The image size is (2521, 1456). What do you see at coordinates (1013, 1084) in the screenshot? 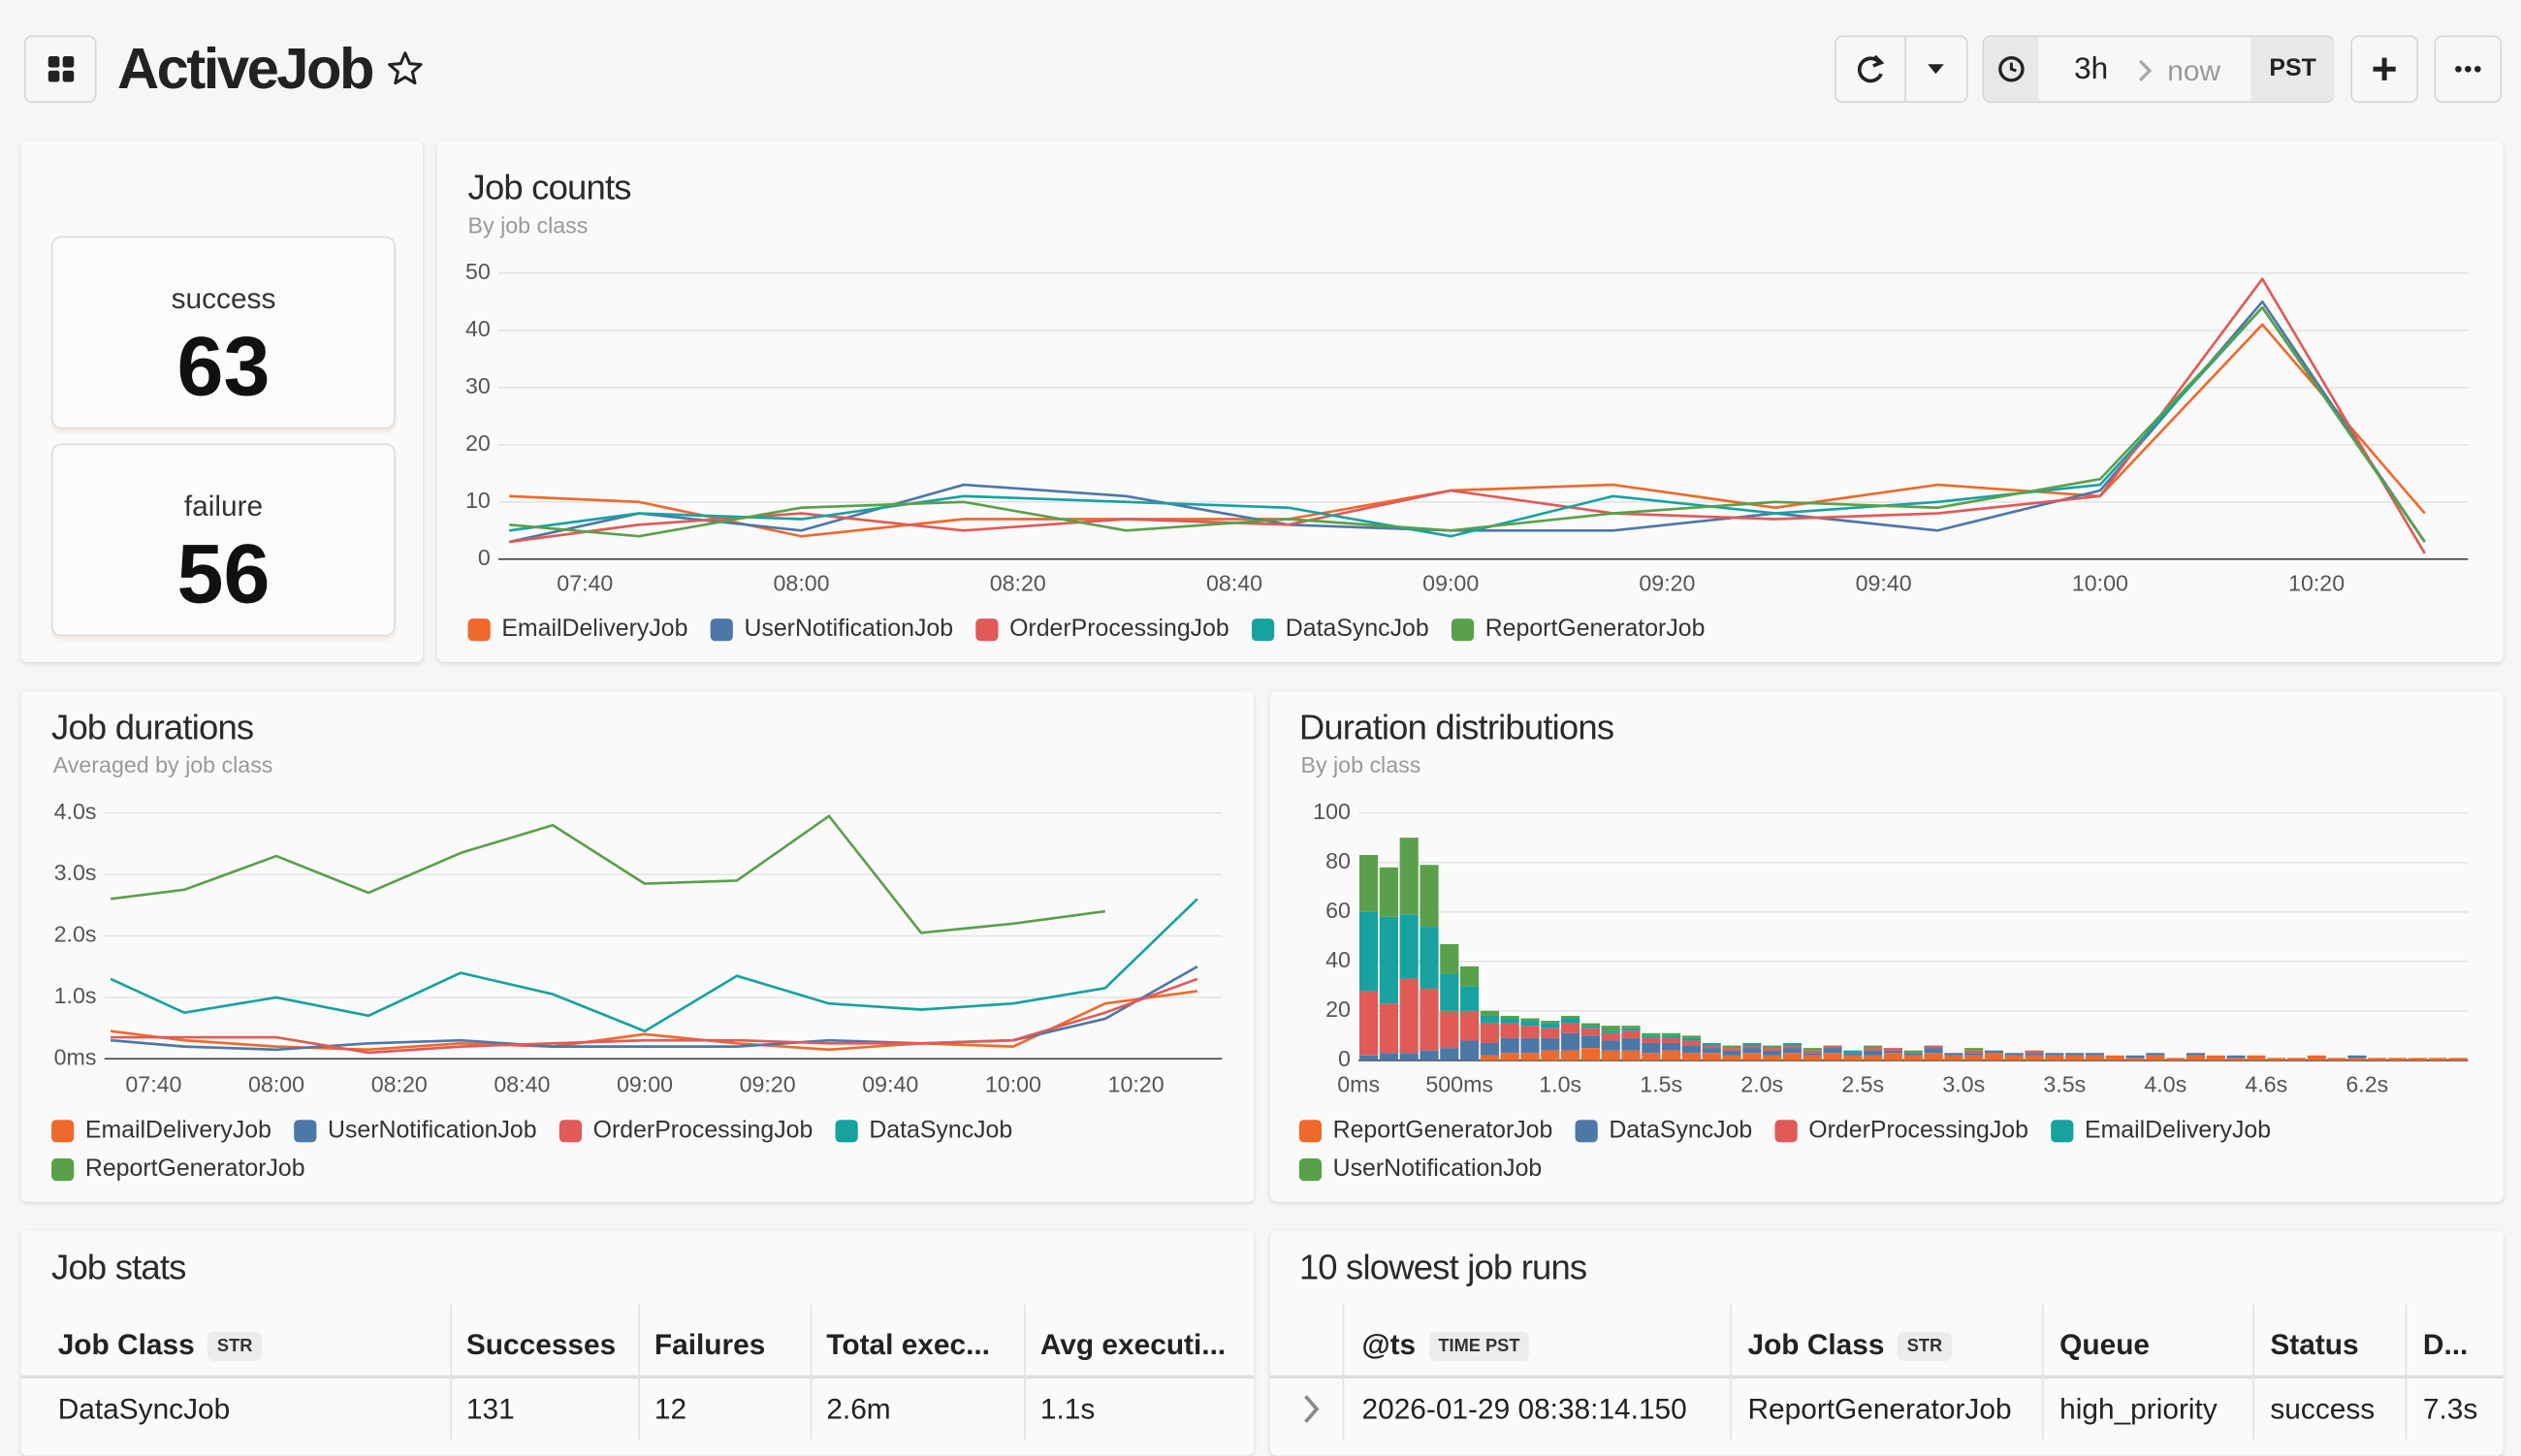
I see `x-tick-label: 10:00` at bounding box center [1013, 1084].